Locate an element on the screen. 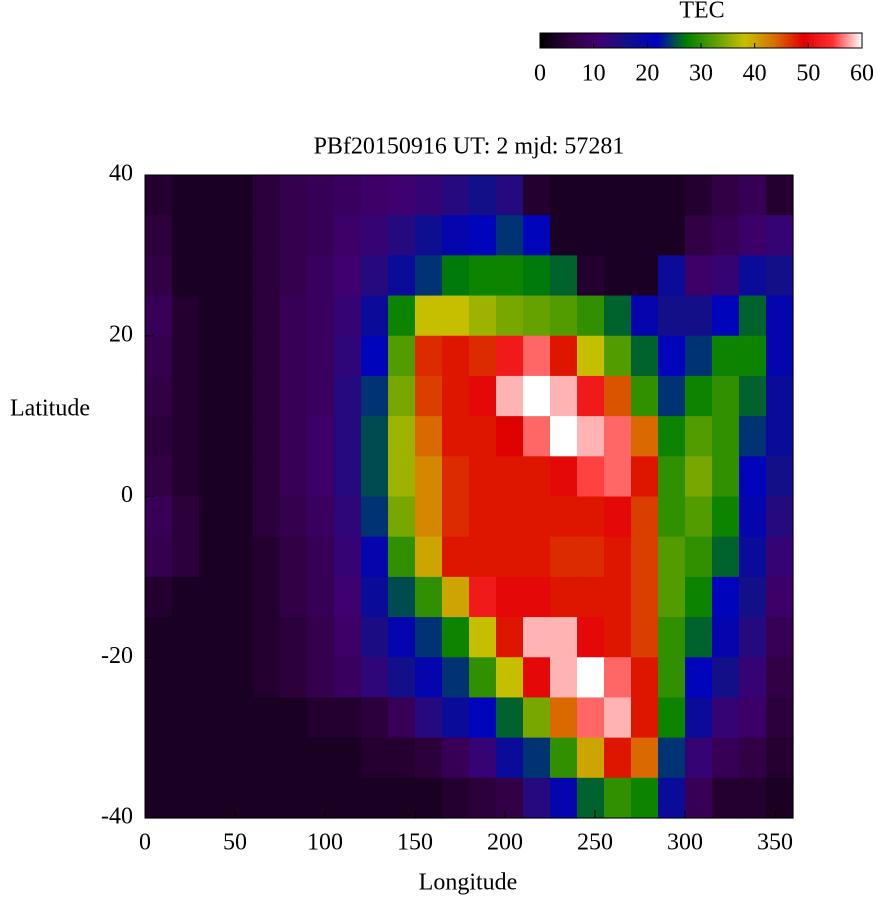  x-tick-label: 0 is located at coordinates (145, 843).